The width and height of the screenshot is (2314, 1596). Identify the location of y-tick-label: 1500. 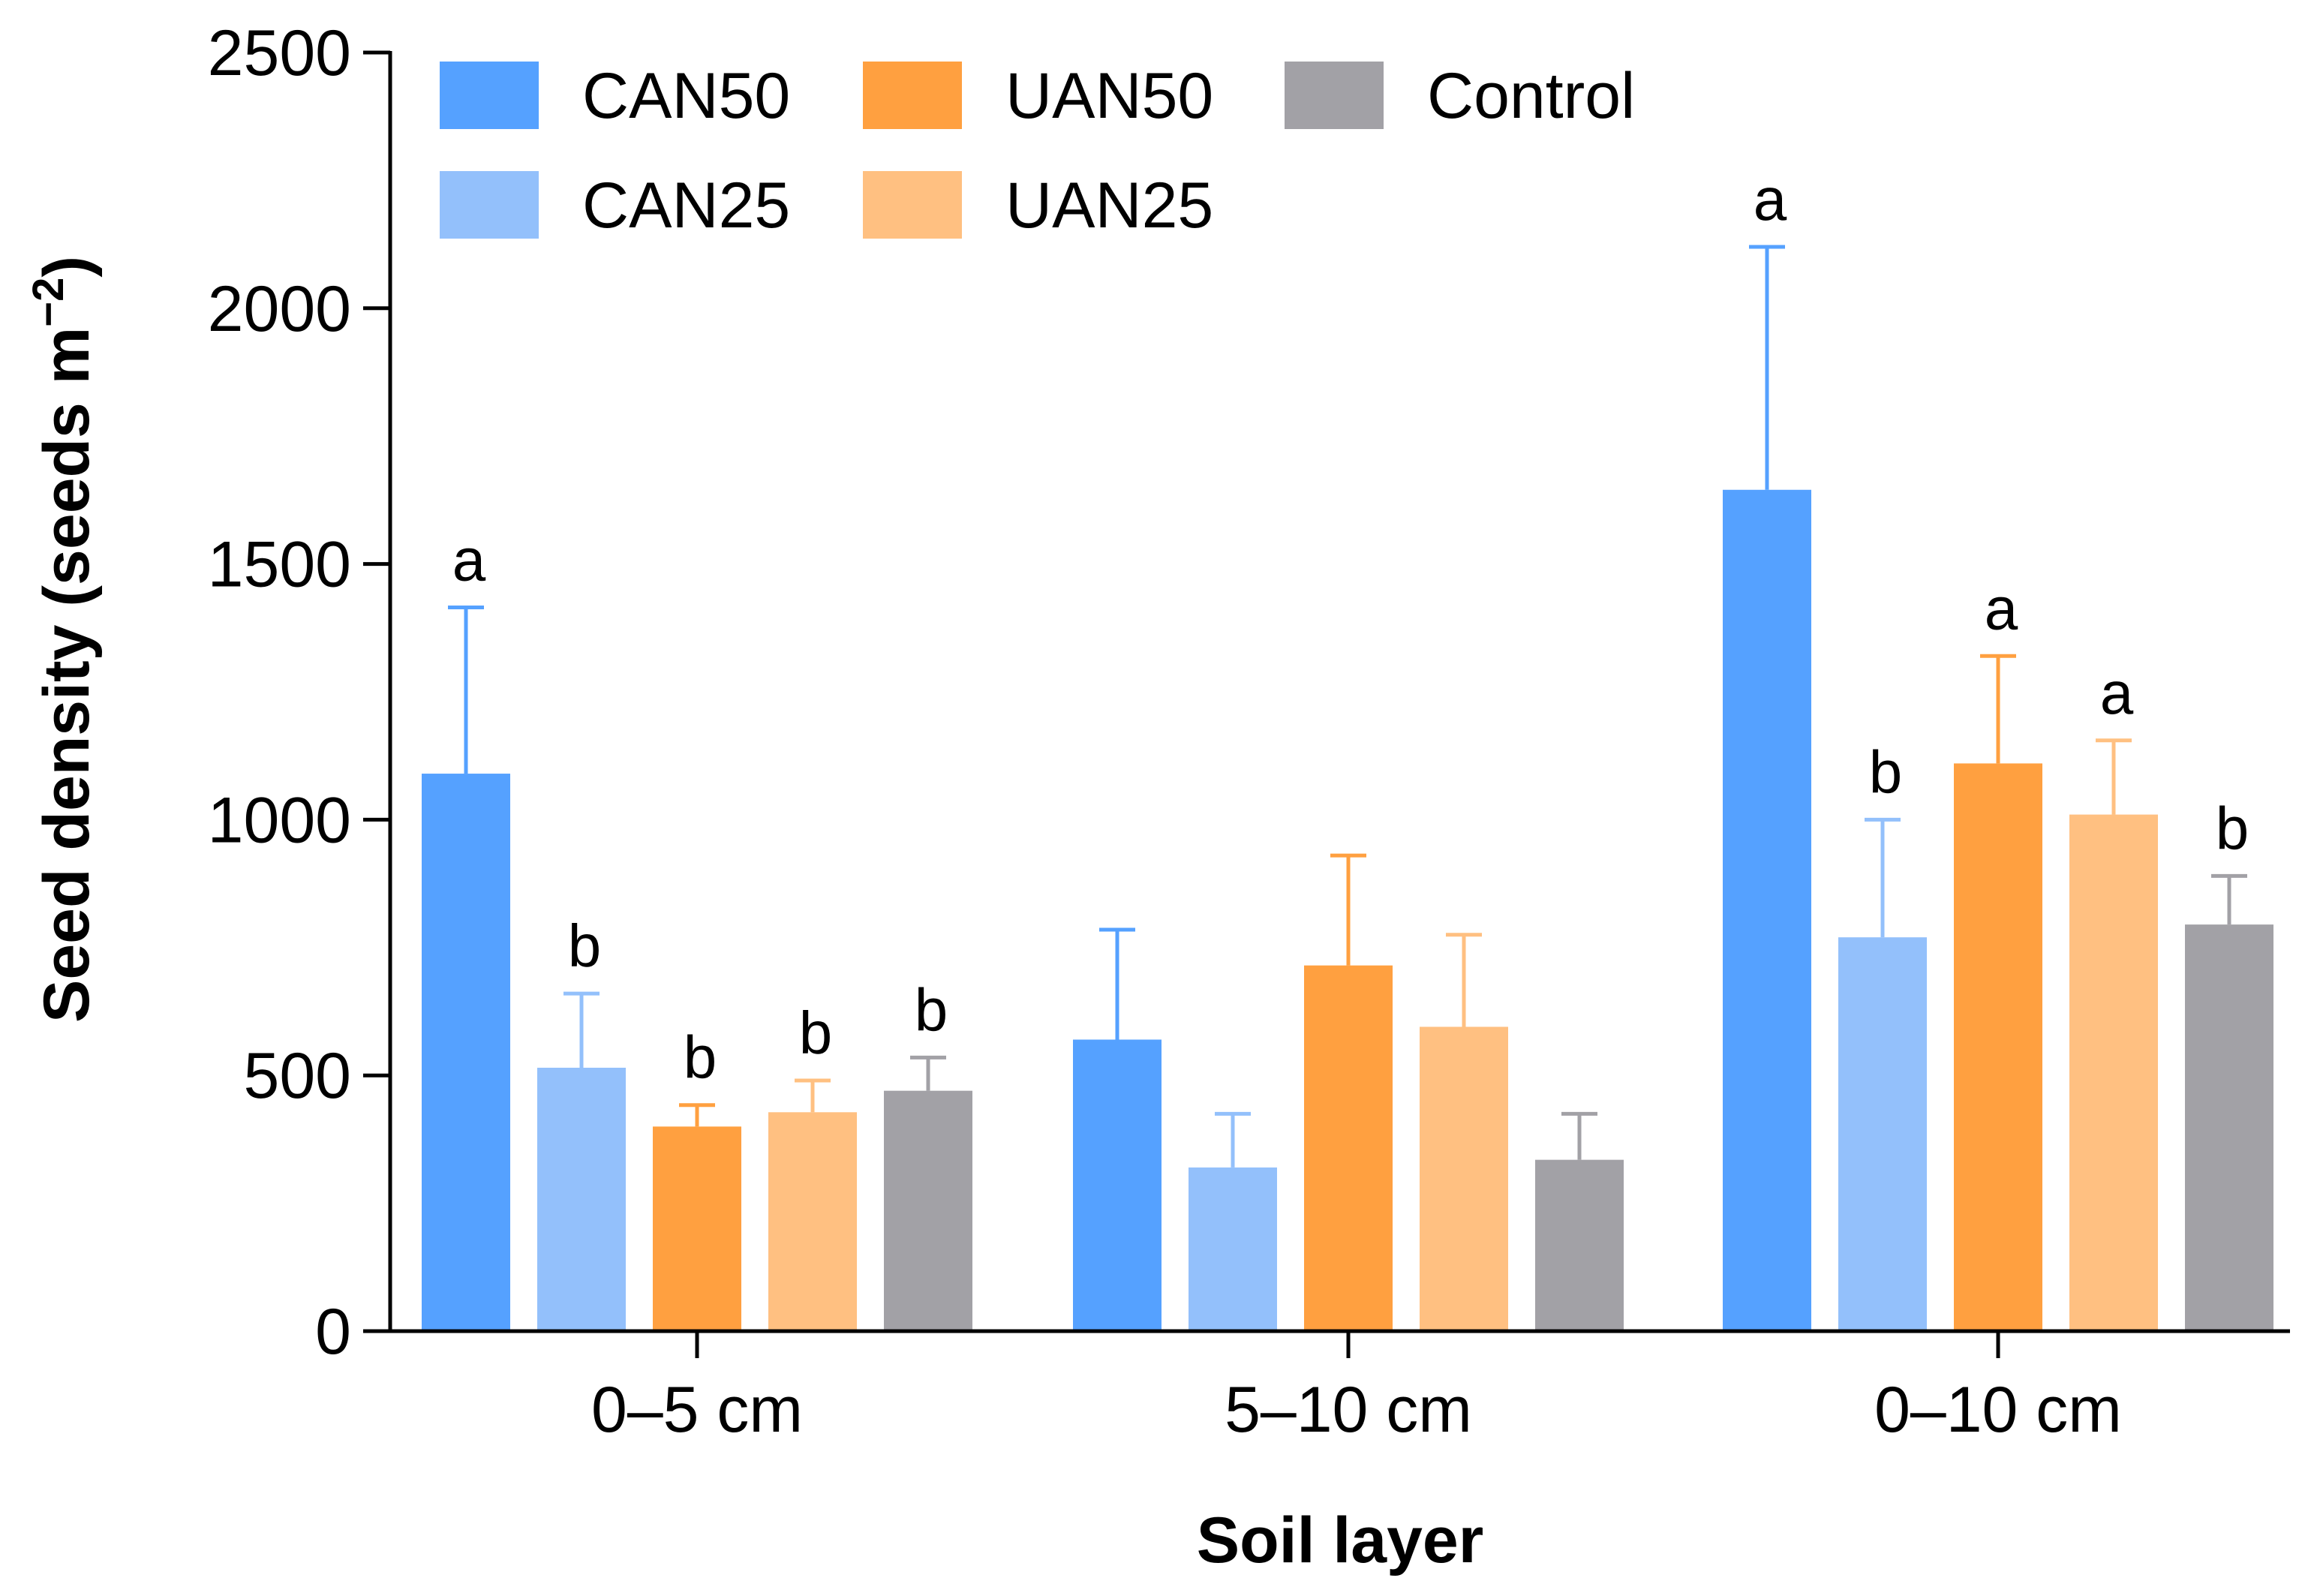
(279, 565).